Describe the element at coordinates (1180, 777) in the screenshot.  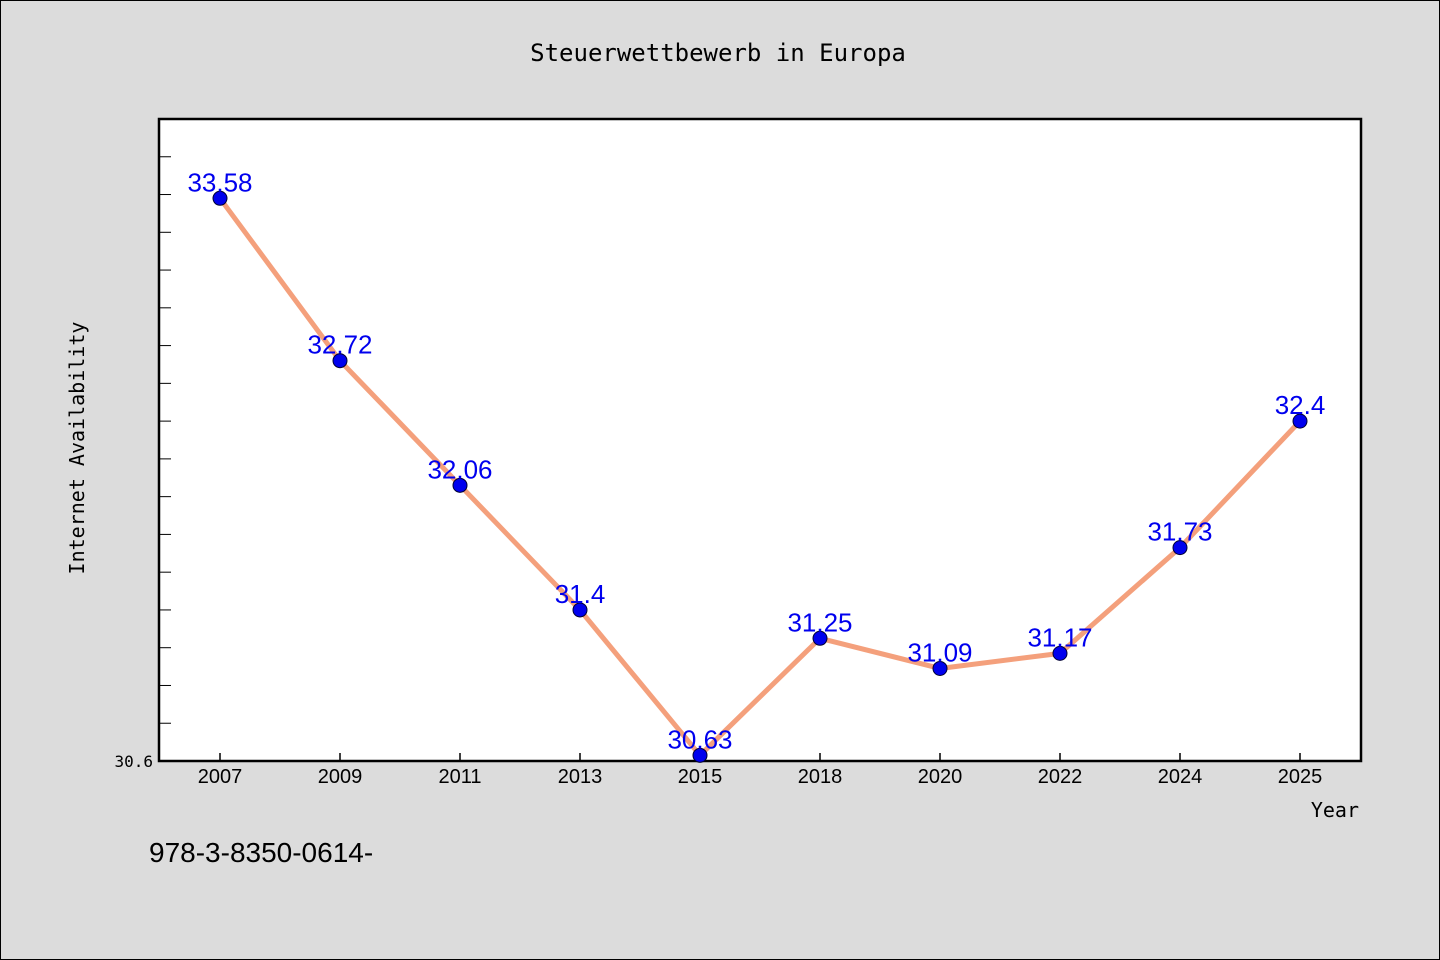
I see `x-tick-label: 2024` at that location.